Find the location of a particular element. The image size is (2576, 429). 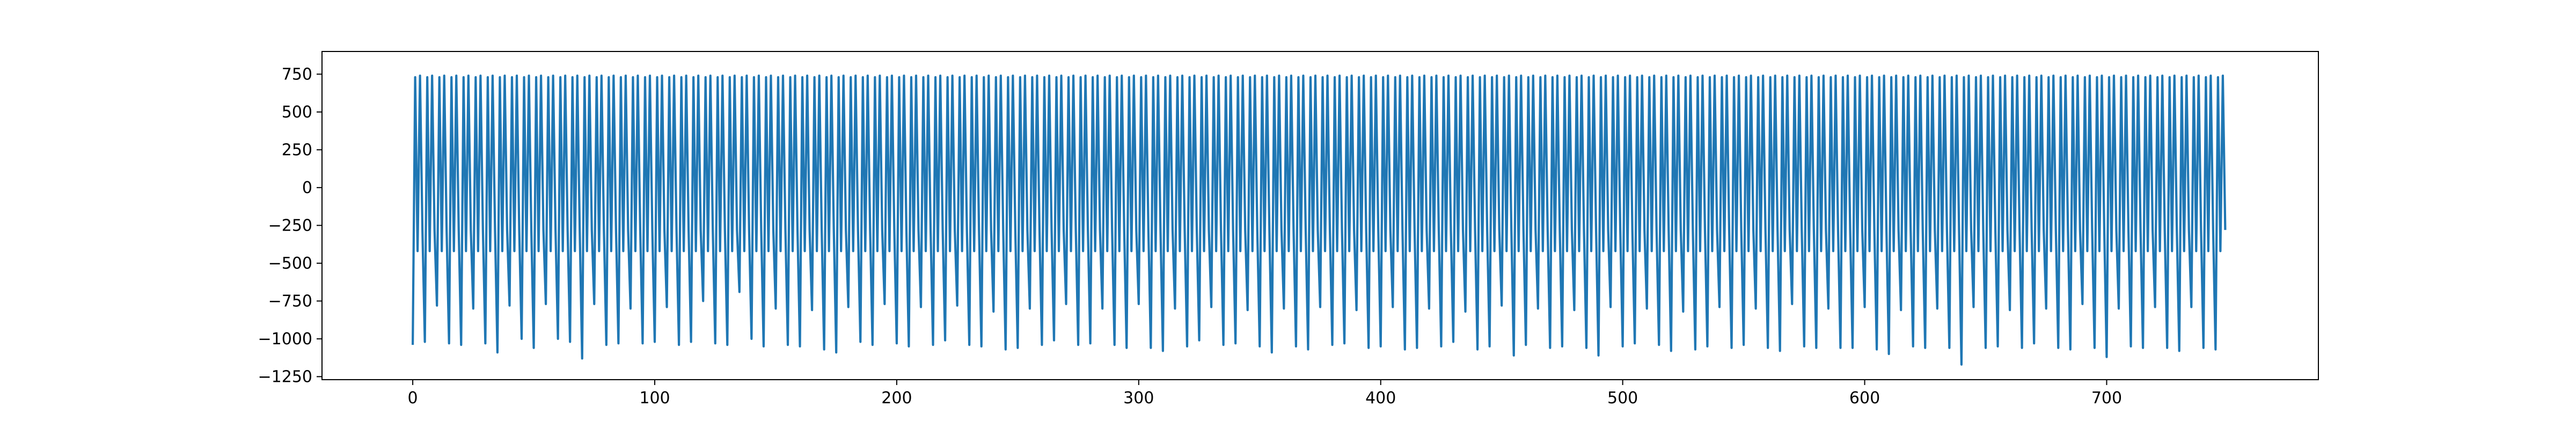

x-tick-label: 100 is located at coordinates (654, 398).